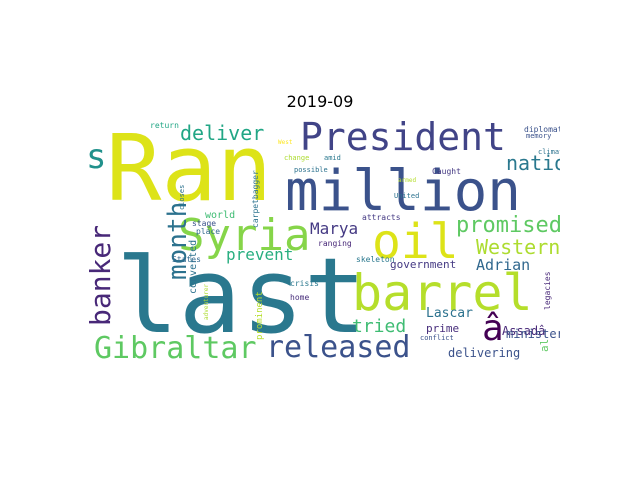 This screenshot has width=640, height=480. What do you see at coordinates (518, 247) in the screenshot?
I see `word-15: Western` at bounding box center [518, 247].